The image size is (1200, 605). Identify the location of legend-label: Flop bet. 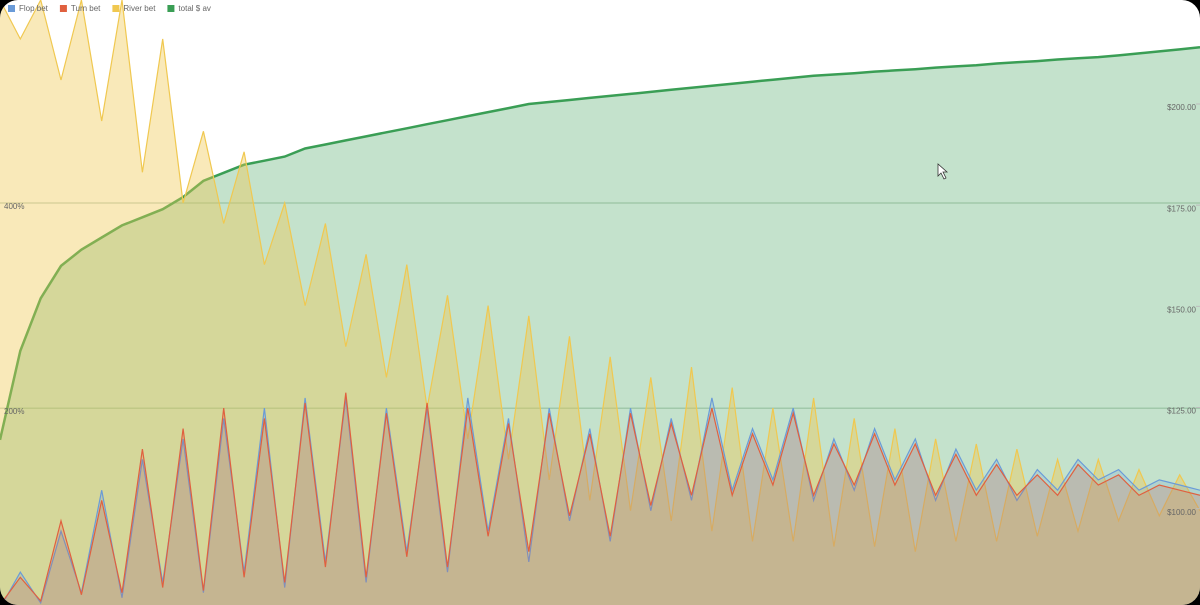
(34, 8).